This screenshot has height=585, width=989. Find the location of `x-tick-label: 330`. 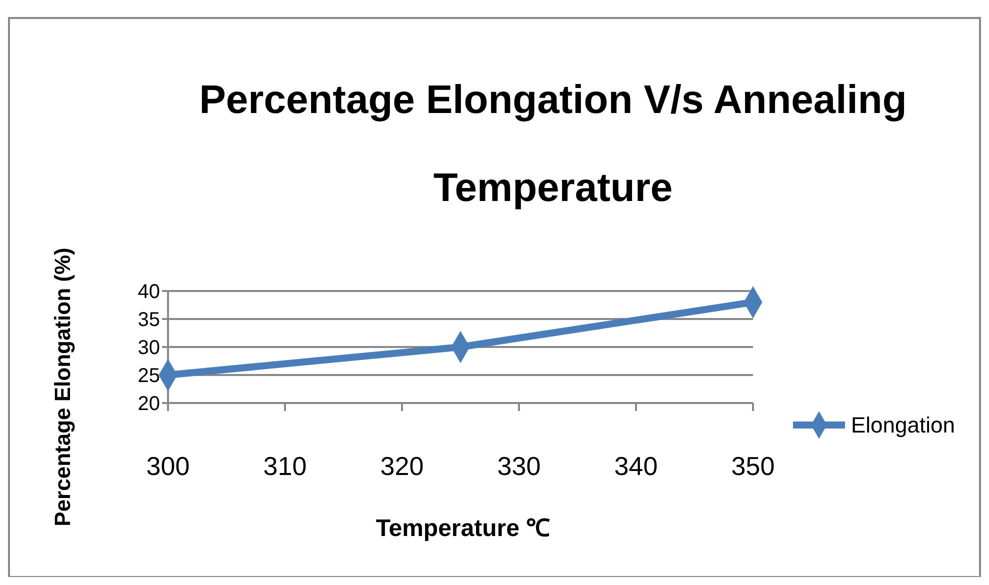

x-tick-label: 330 is located at coordinates (519, 466).